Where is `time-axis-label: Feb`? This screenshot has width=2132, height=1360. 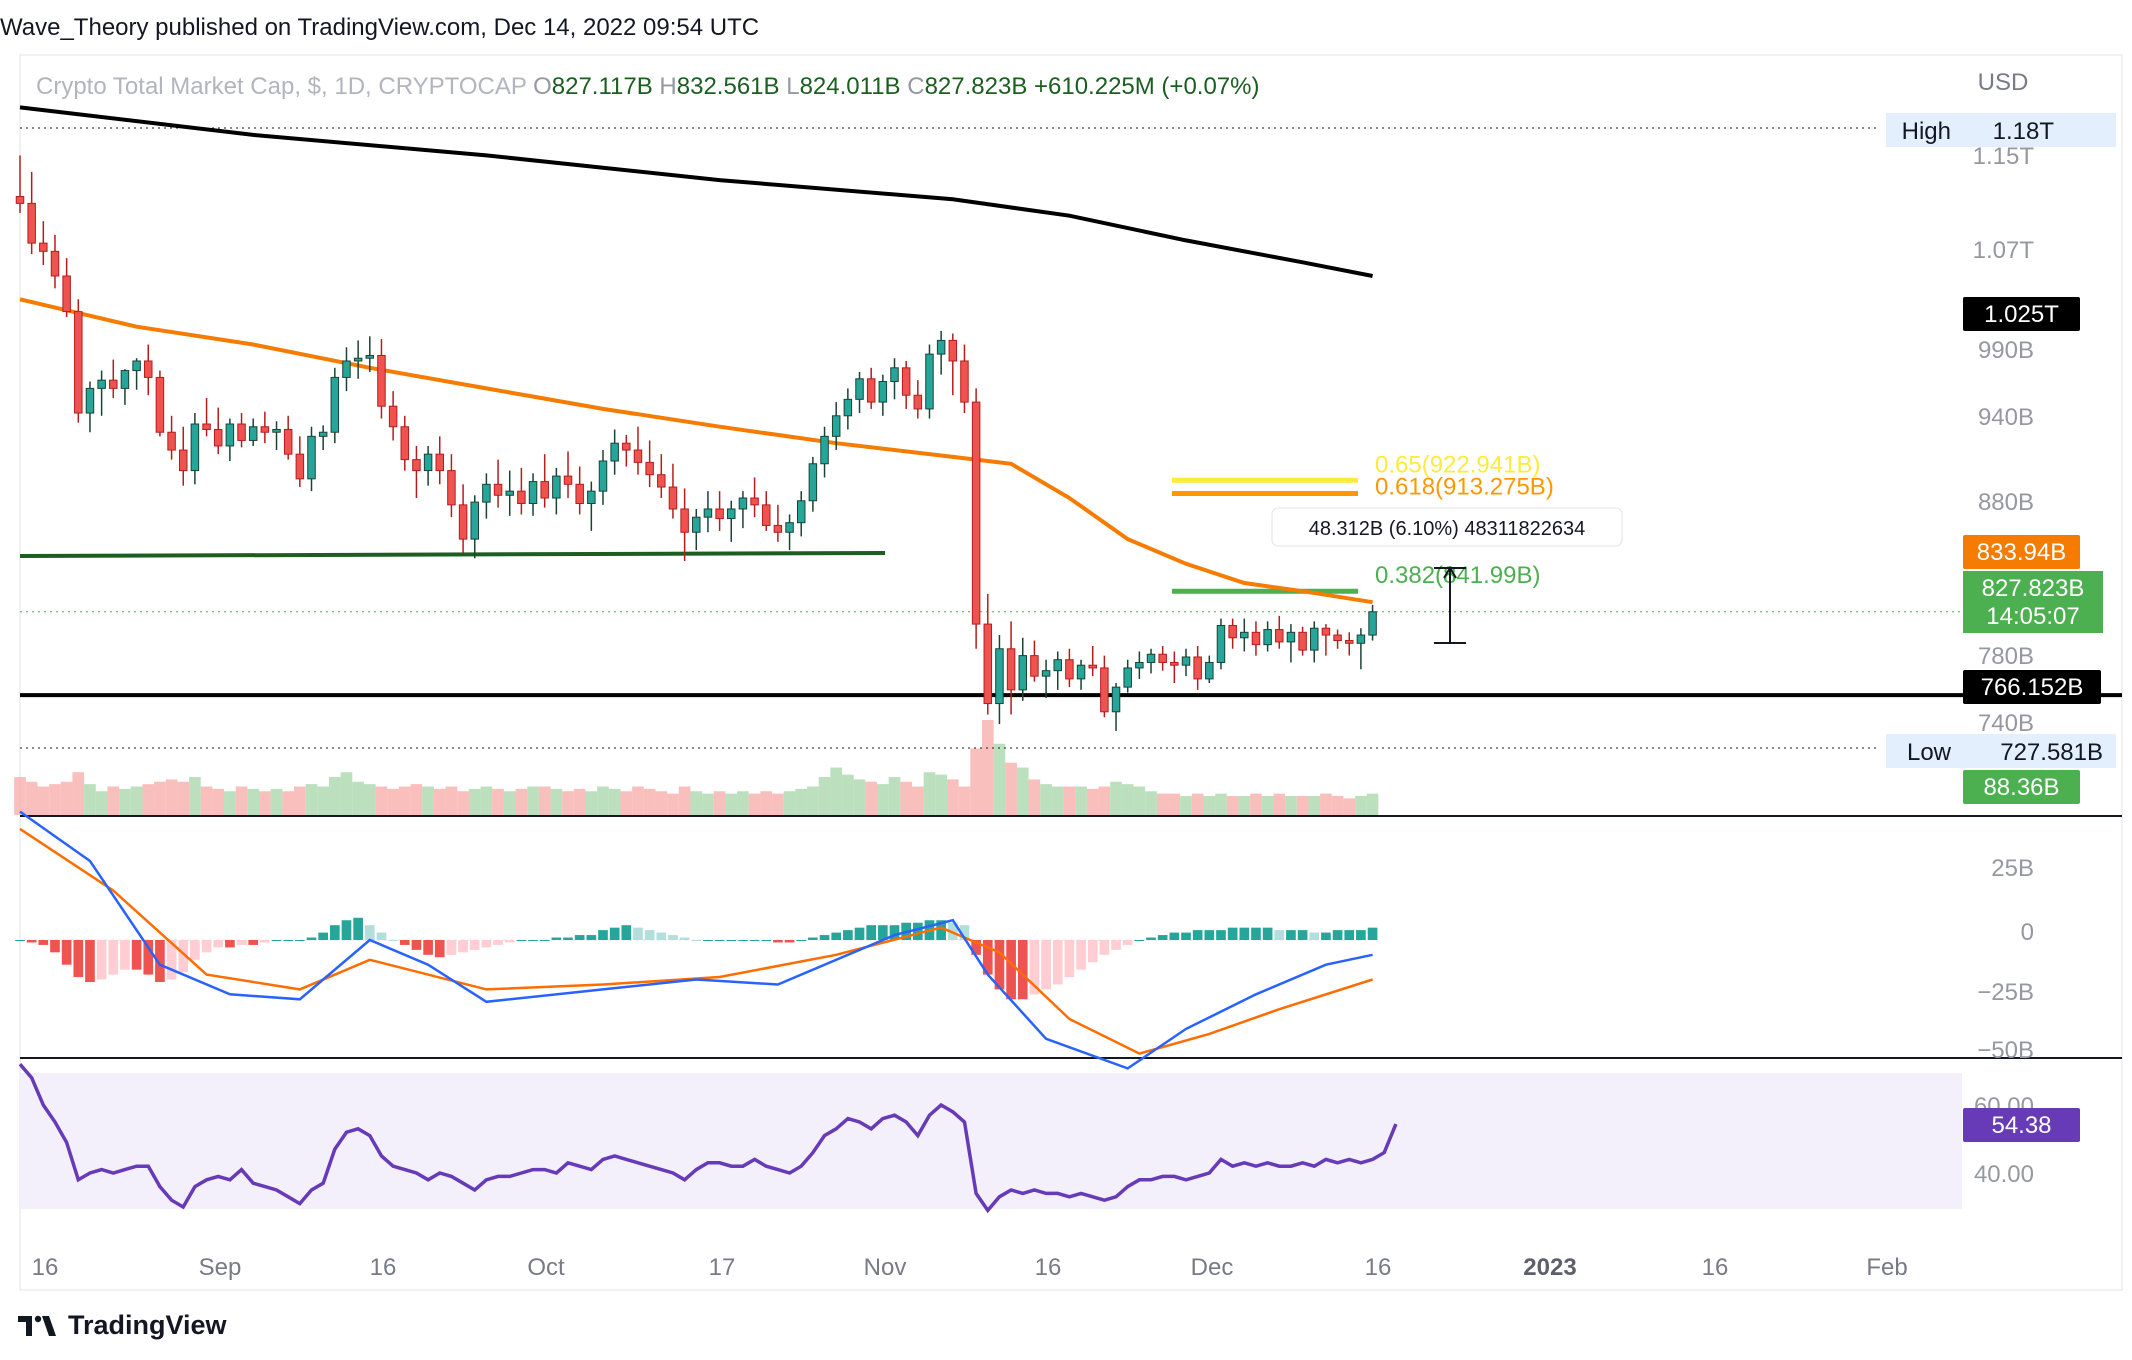
time-axis-label: Feb is located at coordinates (1886, 1267).